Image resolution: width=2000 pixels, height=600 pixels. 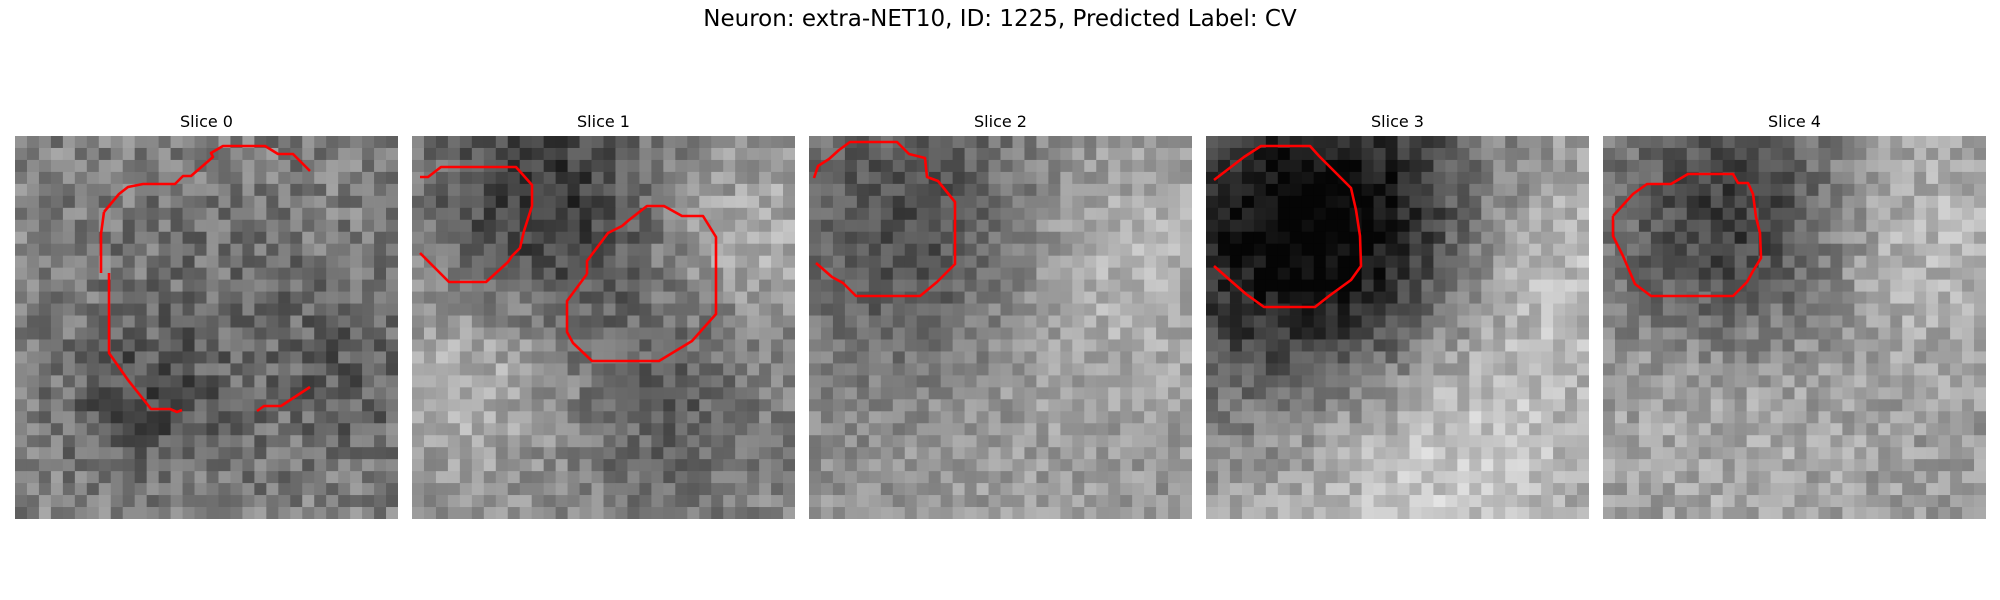 What do you see at coordinates (206, 121) in the screenshot?
I see `slice-title-0: Slice 0` at bounding box center [206, 121].